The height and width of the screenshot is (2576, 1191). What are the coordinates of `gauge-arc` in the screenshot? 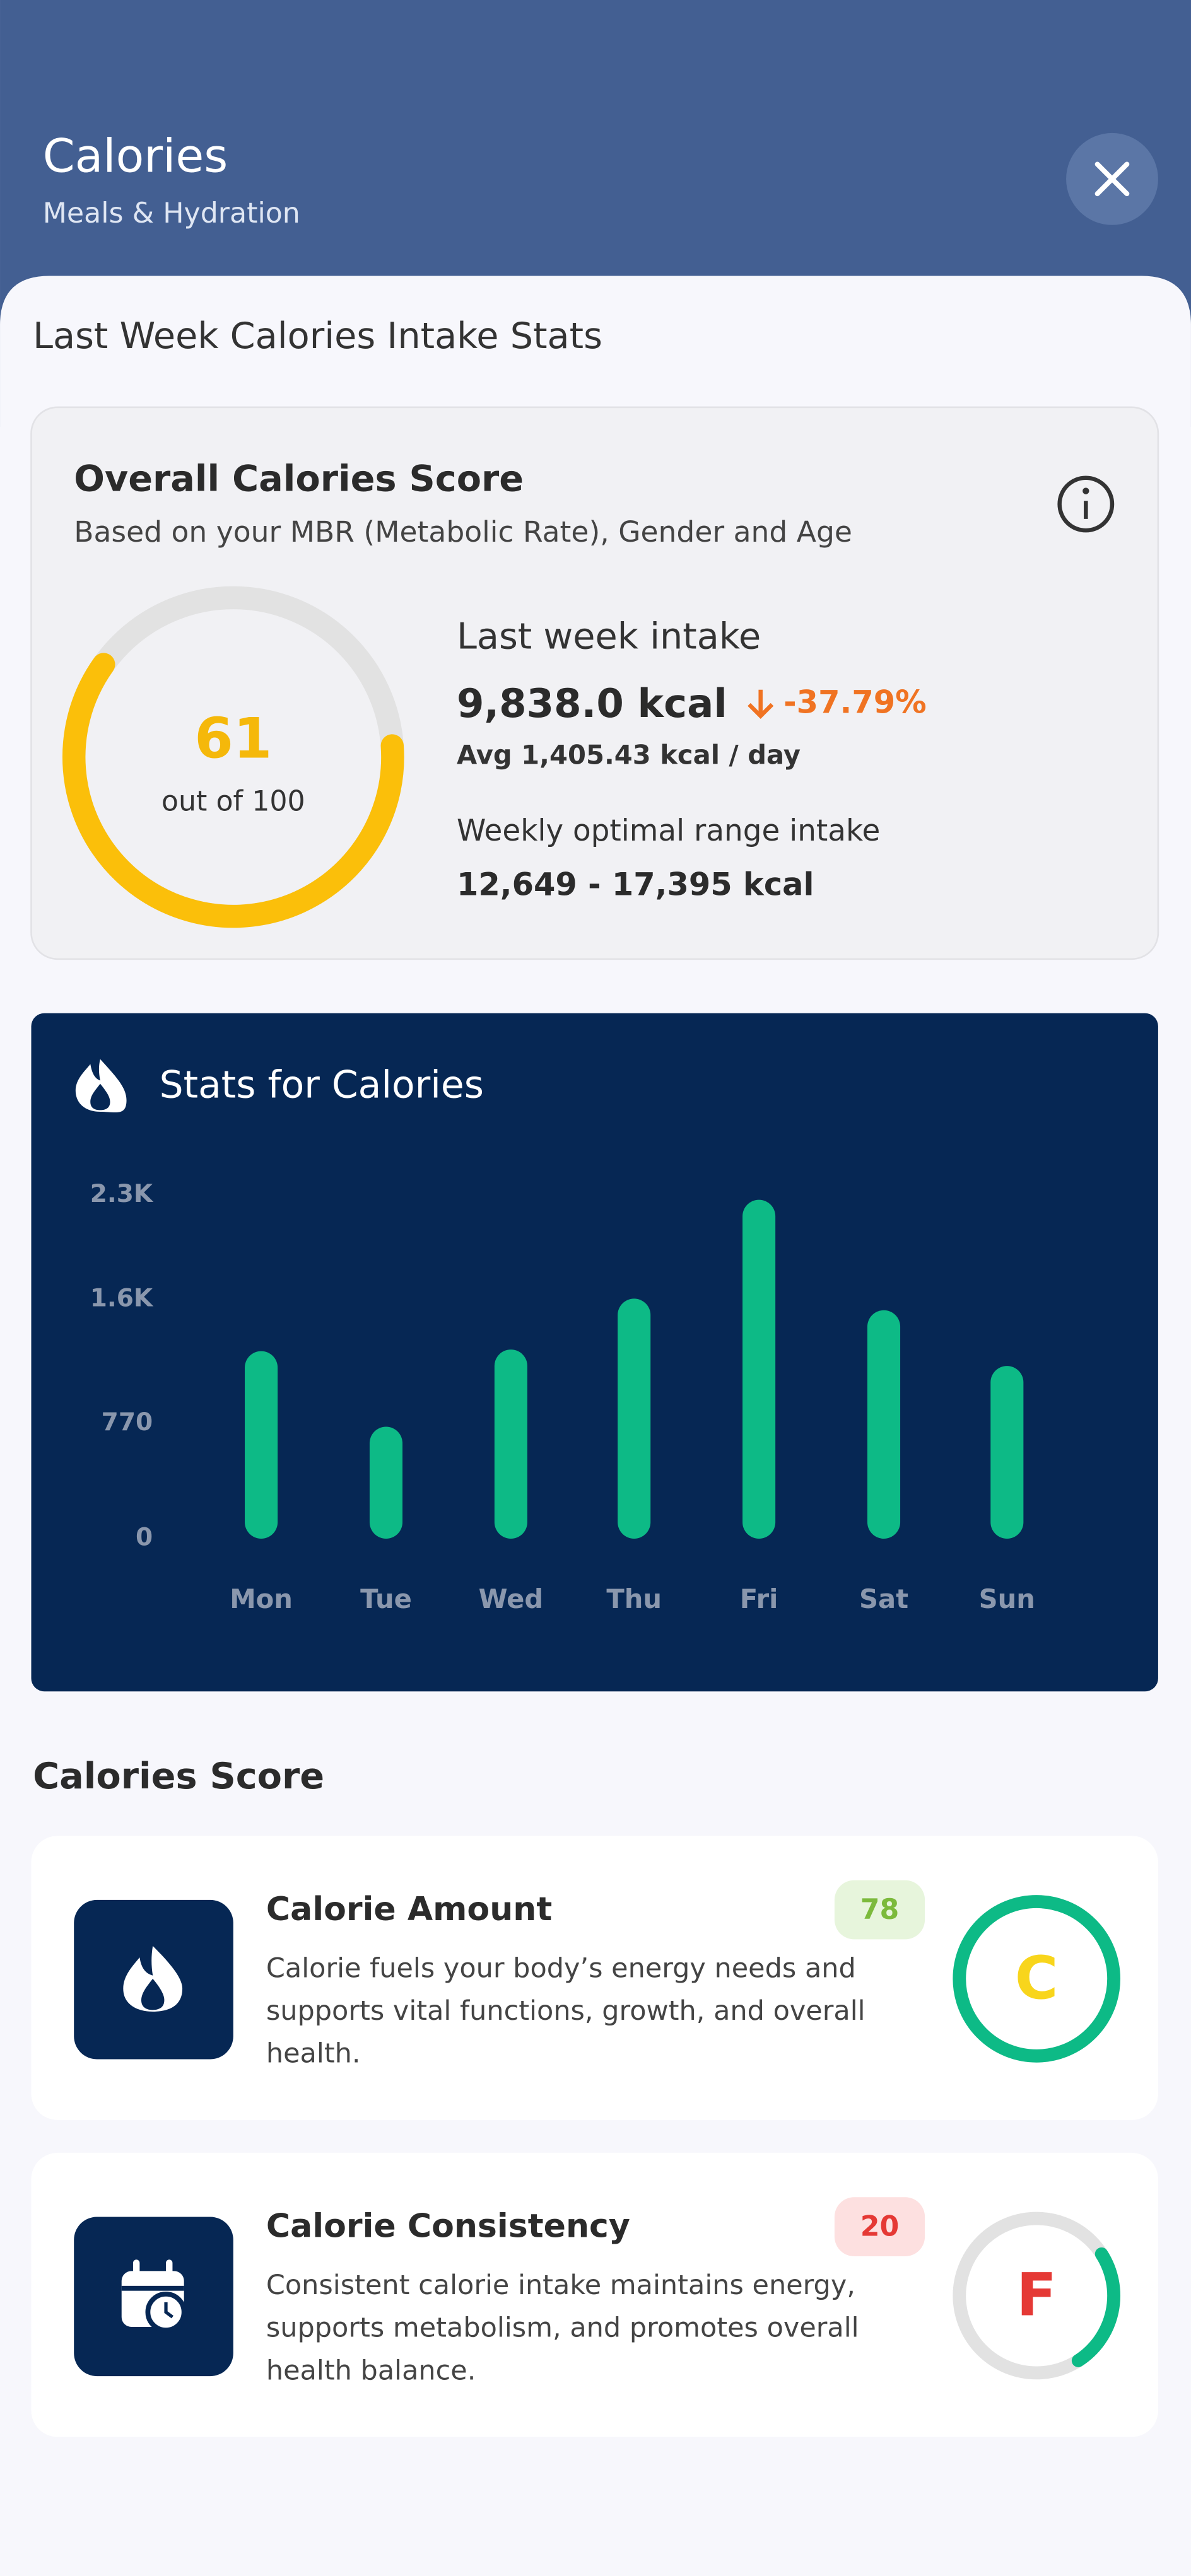 It's located at (233, 790).